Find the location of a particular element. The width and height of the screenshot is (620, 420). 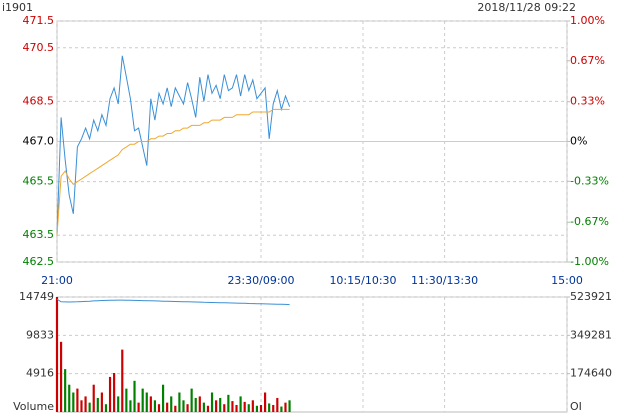

y-tick-label: 468.5 is located at coordinates (39, 100).